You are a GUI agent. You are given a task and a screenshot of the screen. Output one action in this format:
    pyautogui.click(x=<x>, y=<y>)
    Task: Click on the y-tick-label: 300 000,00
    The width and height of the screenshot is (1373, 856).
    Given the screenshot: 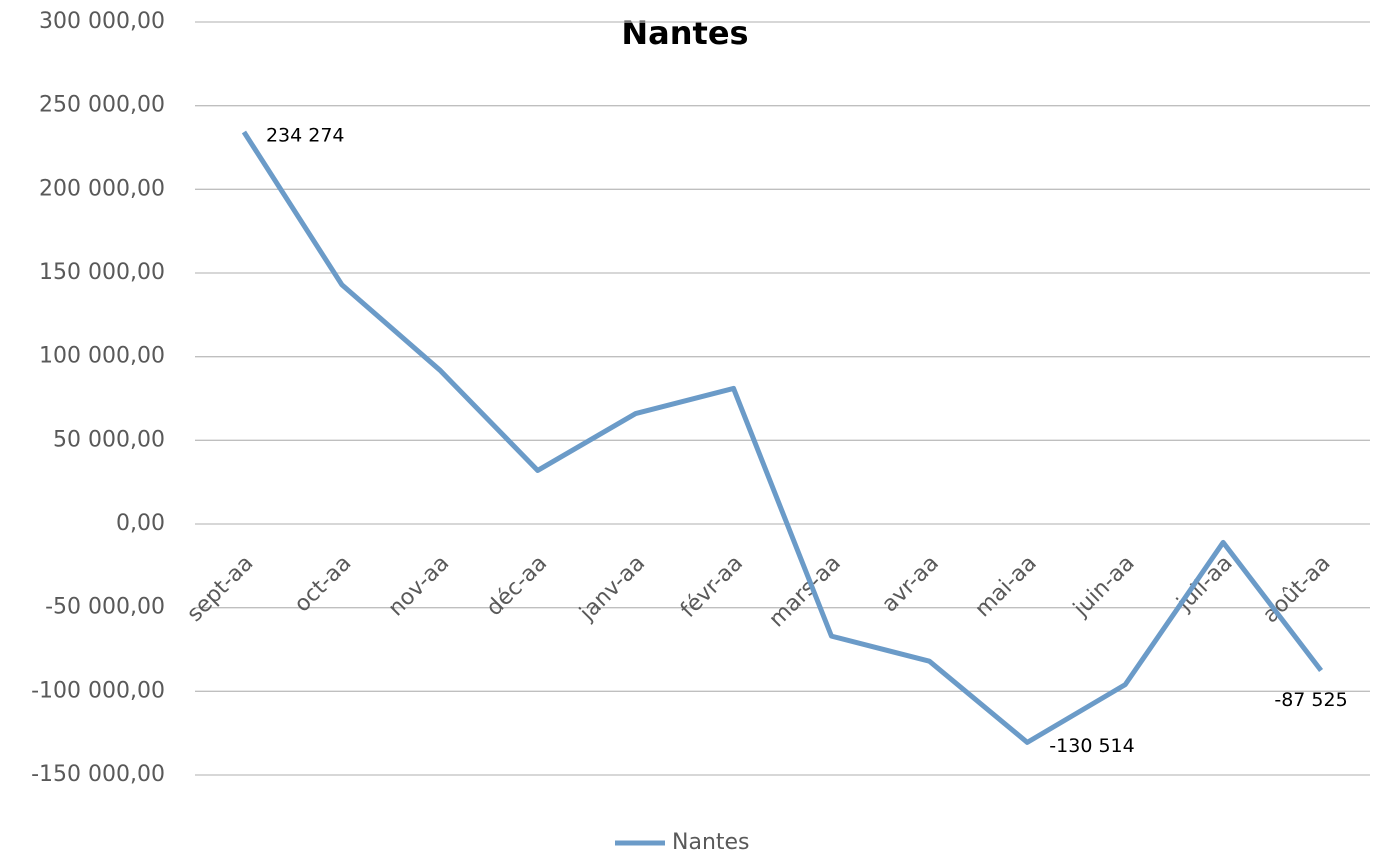 What is the action you would take?
    pyautogui.click(x=102, y=21)
    